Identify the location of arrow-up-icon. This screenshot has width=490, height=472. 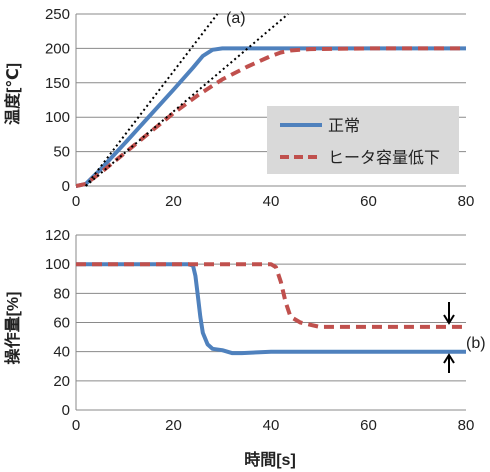
(449, 363).